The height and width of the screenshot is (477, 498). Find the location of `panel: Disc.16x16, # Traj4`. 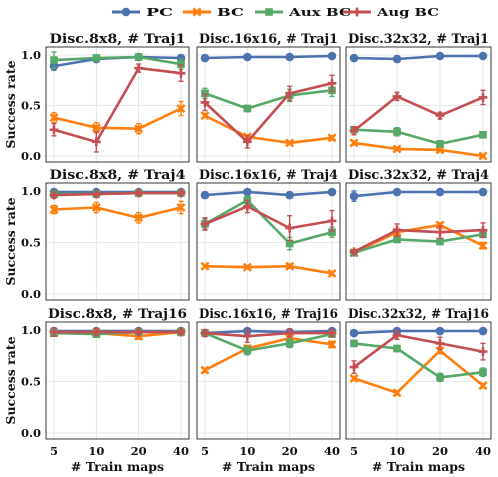

panel: Disc.16x16, # Traj4 is located at coordinates (268, 234).